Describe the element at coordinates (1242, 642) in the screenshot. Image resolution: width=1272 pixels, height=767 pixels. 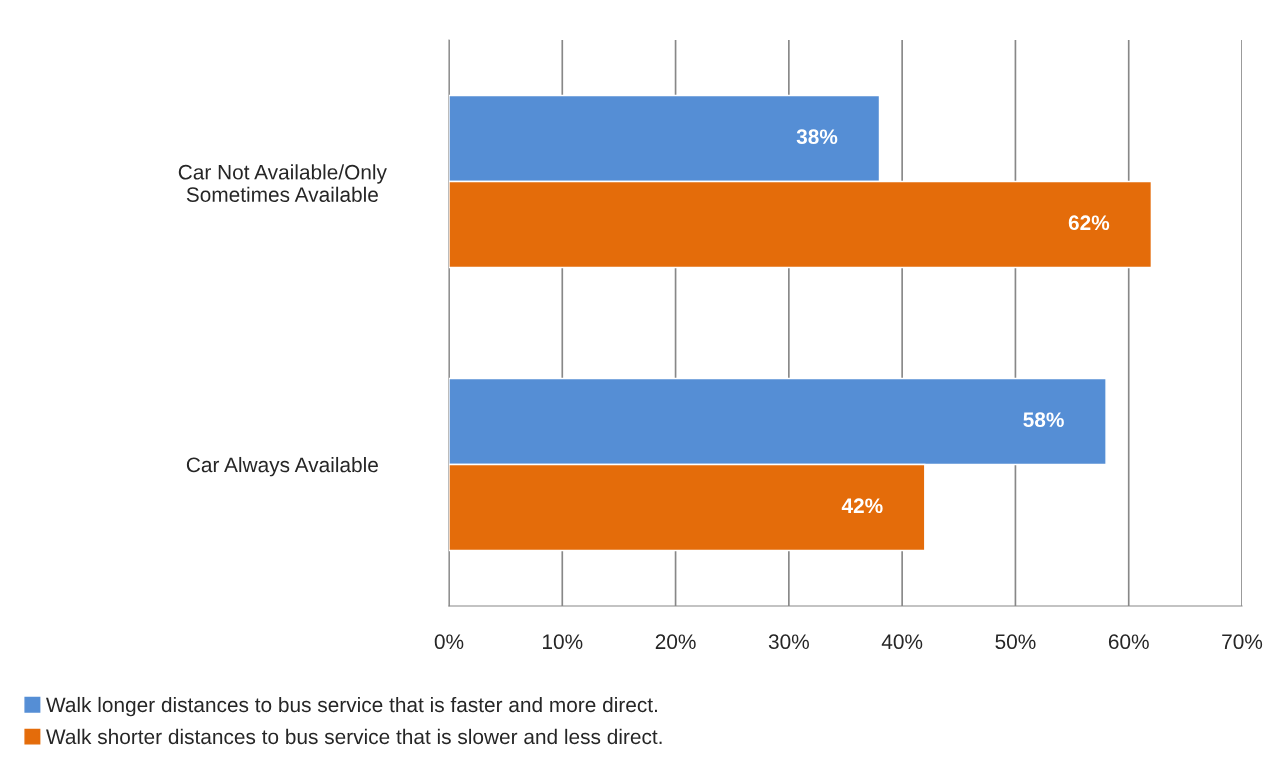
I see `x-tick-label: 70%` at that location.